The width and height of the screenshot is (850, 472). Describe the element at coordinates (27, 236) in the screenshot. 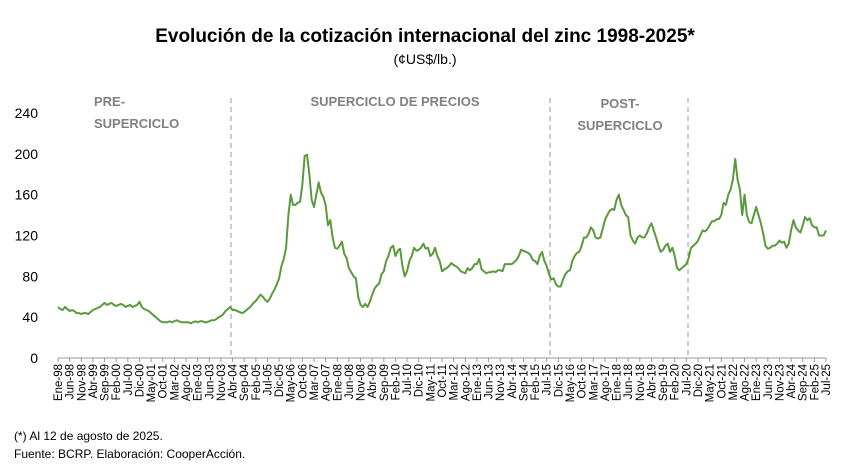

I see `y-tick-label: 120` at that location.